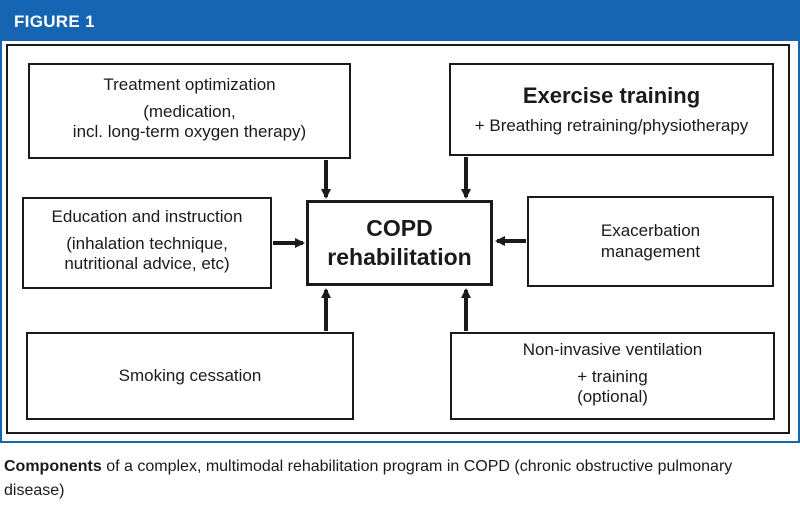 The height and width of the screenshot is (510, 800). What do you see at coordinates (147, 216) in the screenshot?
I see `education-title: Education and instruction` at bounding box center [147, 216].